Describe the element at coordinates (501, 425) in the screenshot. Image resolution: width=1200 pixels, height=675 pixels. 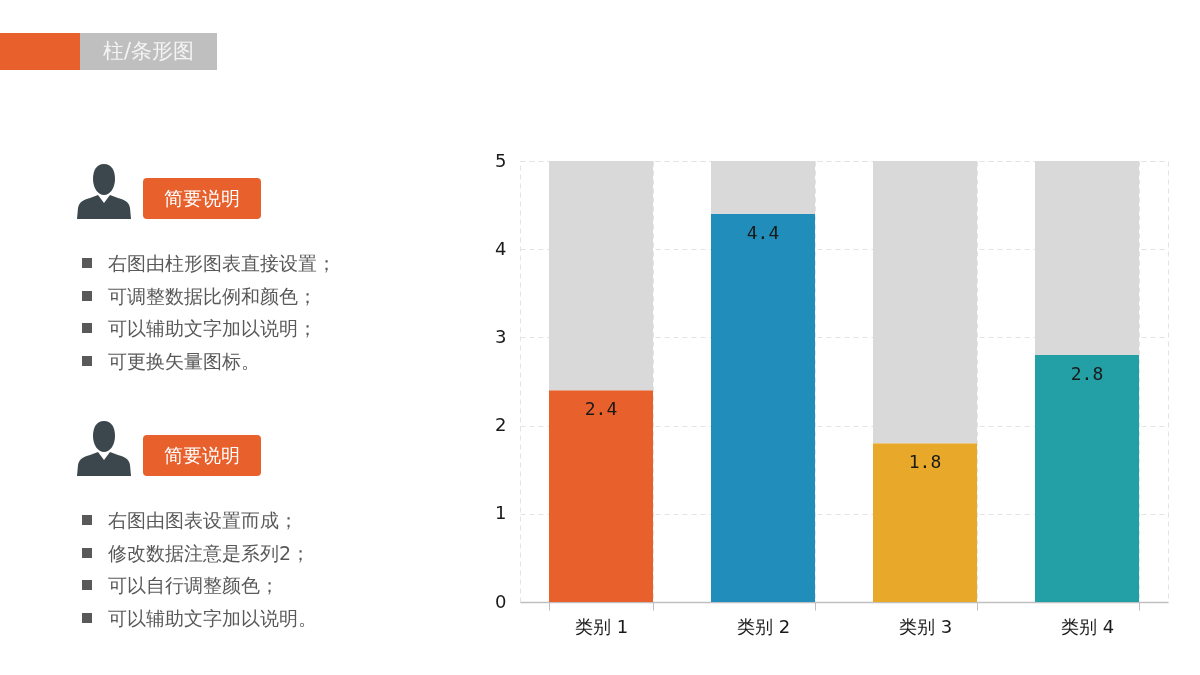
I see `y-tick-label: 2` at that location.